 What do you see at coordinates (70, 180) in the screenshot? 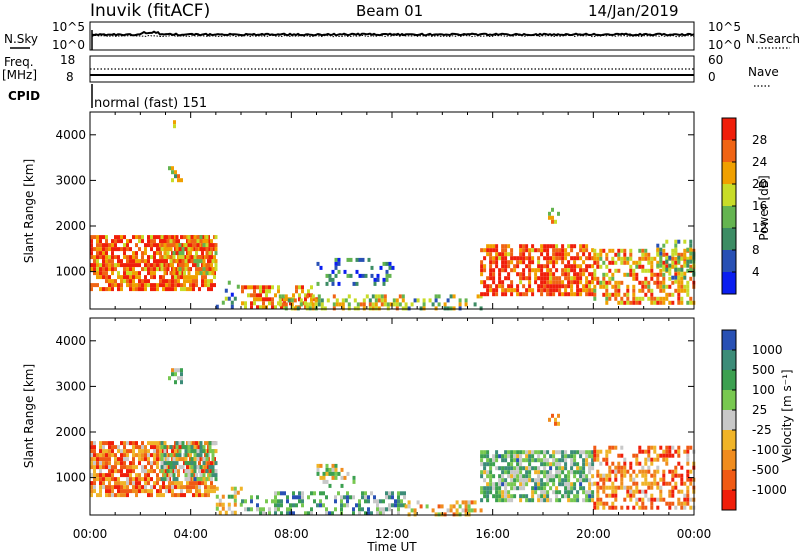
I see `power-ytick-label: 3000` at bounding box center [70, 180].